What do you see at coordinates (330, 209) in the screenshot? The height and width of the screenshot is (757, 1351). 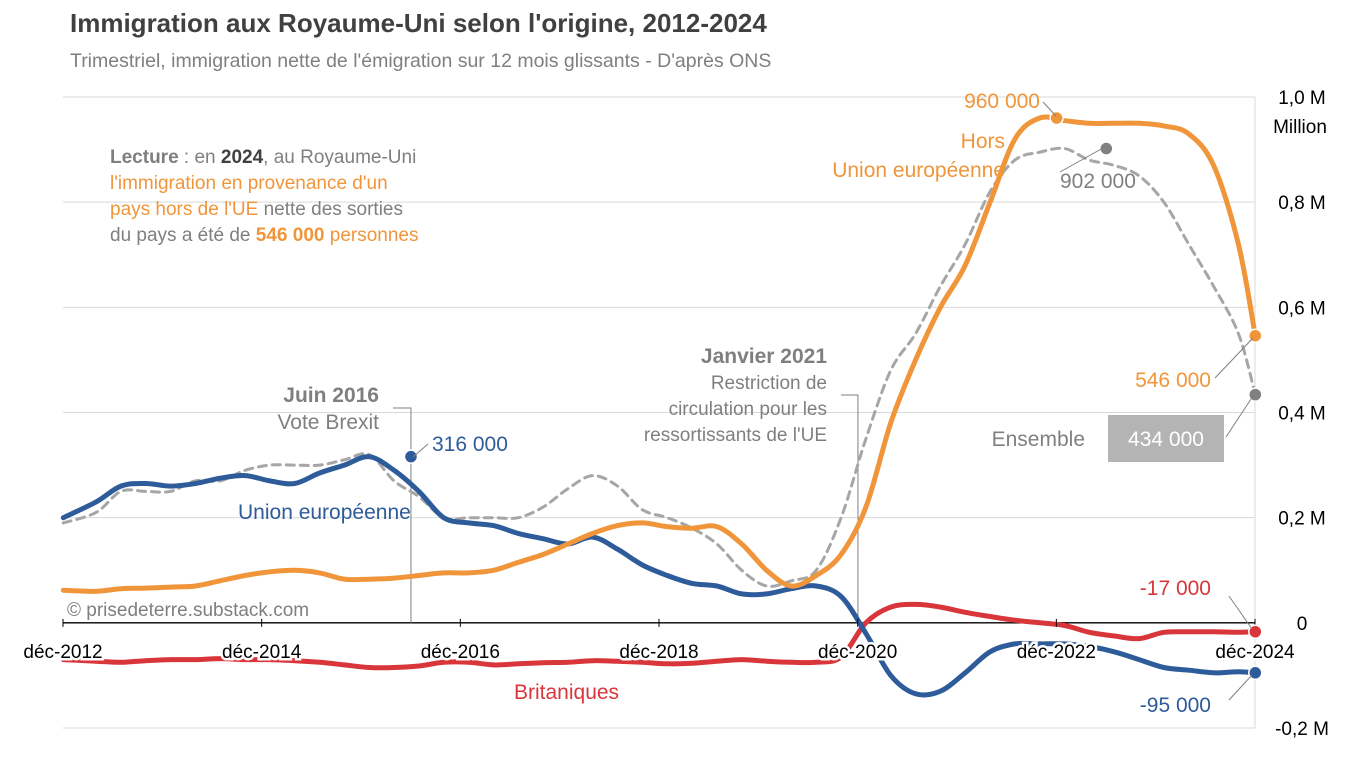 I see `reading-note-text: nette des sorties` at bounding box center [330, 209].